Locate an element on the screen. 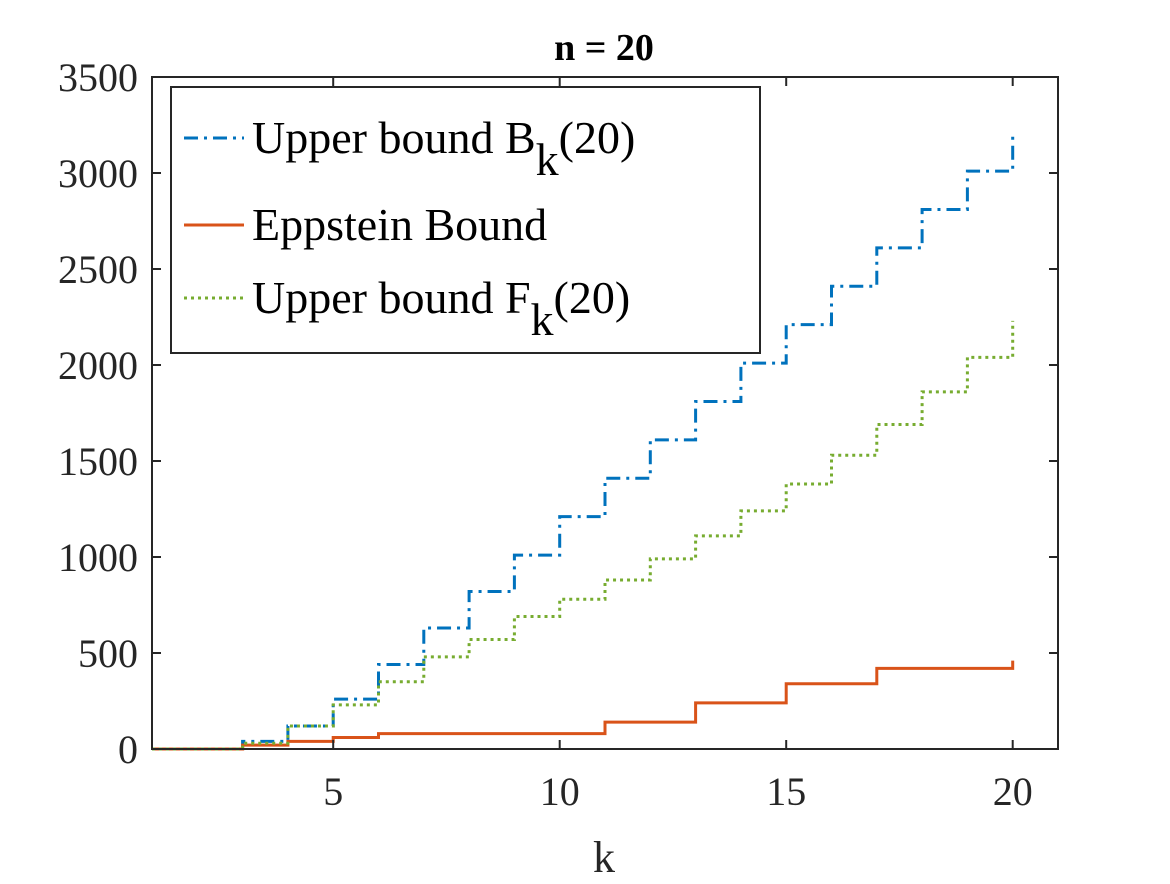  y-tick-label: 2500 is located at coordinates (98, 269).